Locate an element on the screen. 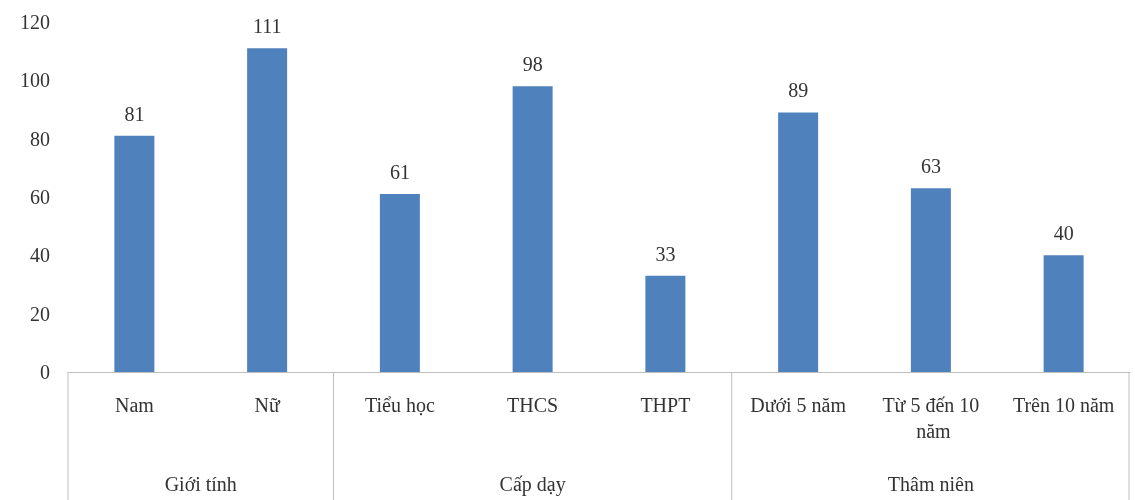 This screenshot has width=1135, height=500. y-tick-label: 0 is located at coordinates (45, 372).